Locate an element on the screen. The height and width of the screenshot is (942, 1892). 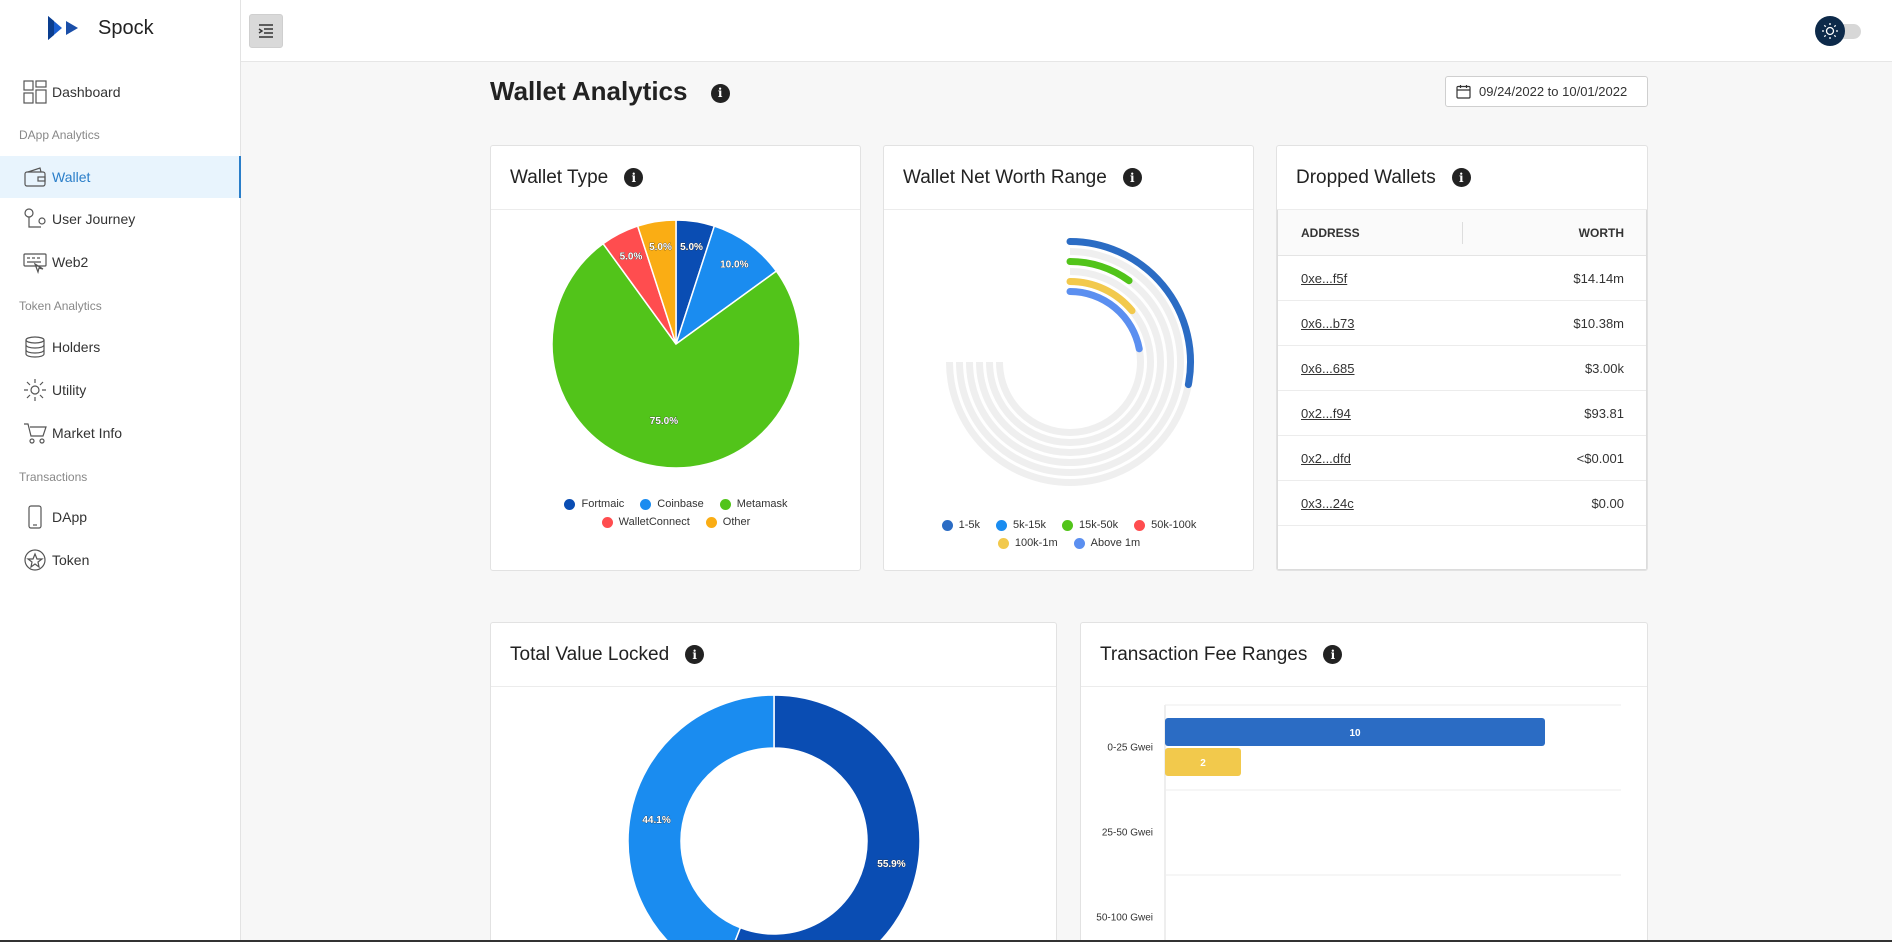
table-row: 0x6...685 $3.00k is located at coordinates (1462, 368).